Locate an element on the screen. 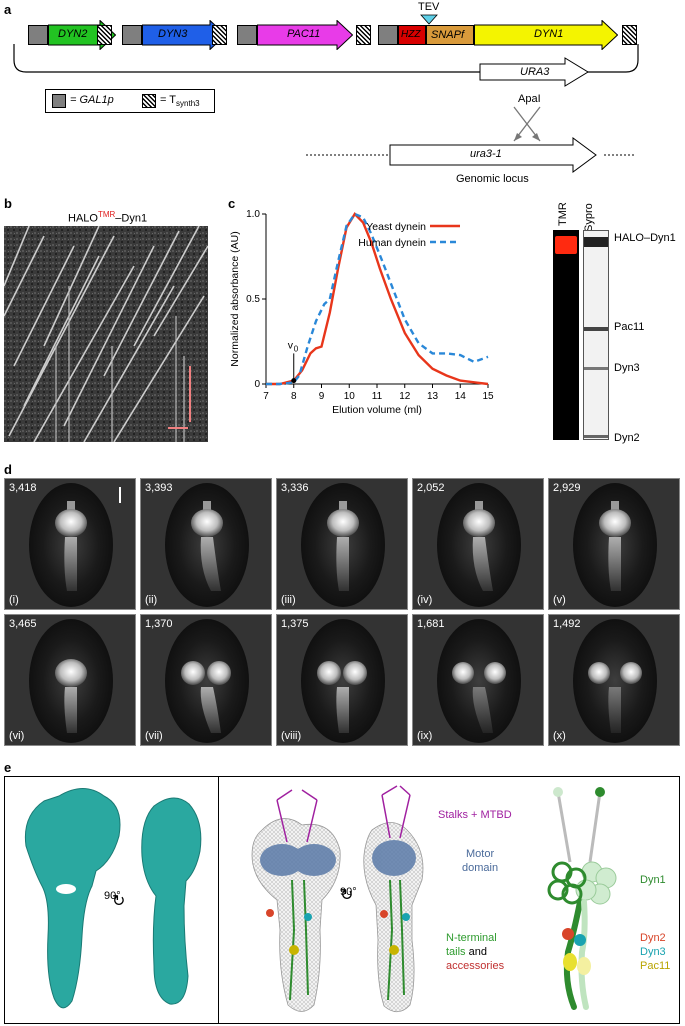  nterm-label-1: N-terminal is located at coordinates (471, 938).